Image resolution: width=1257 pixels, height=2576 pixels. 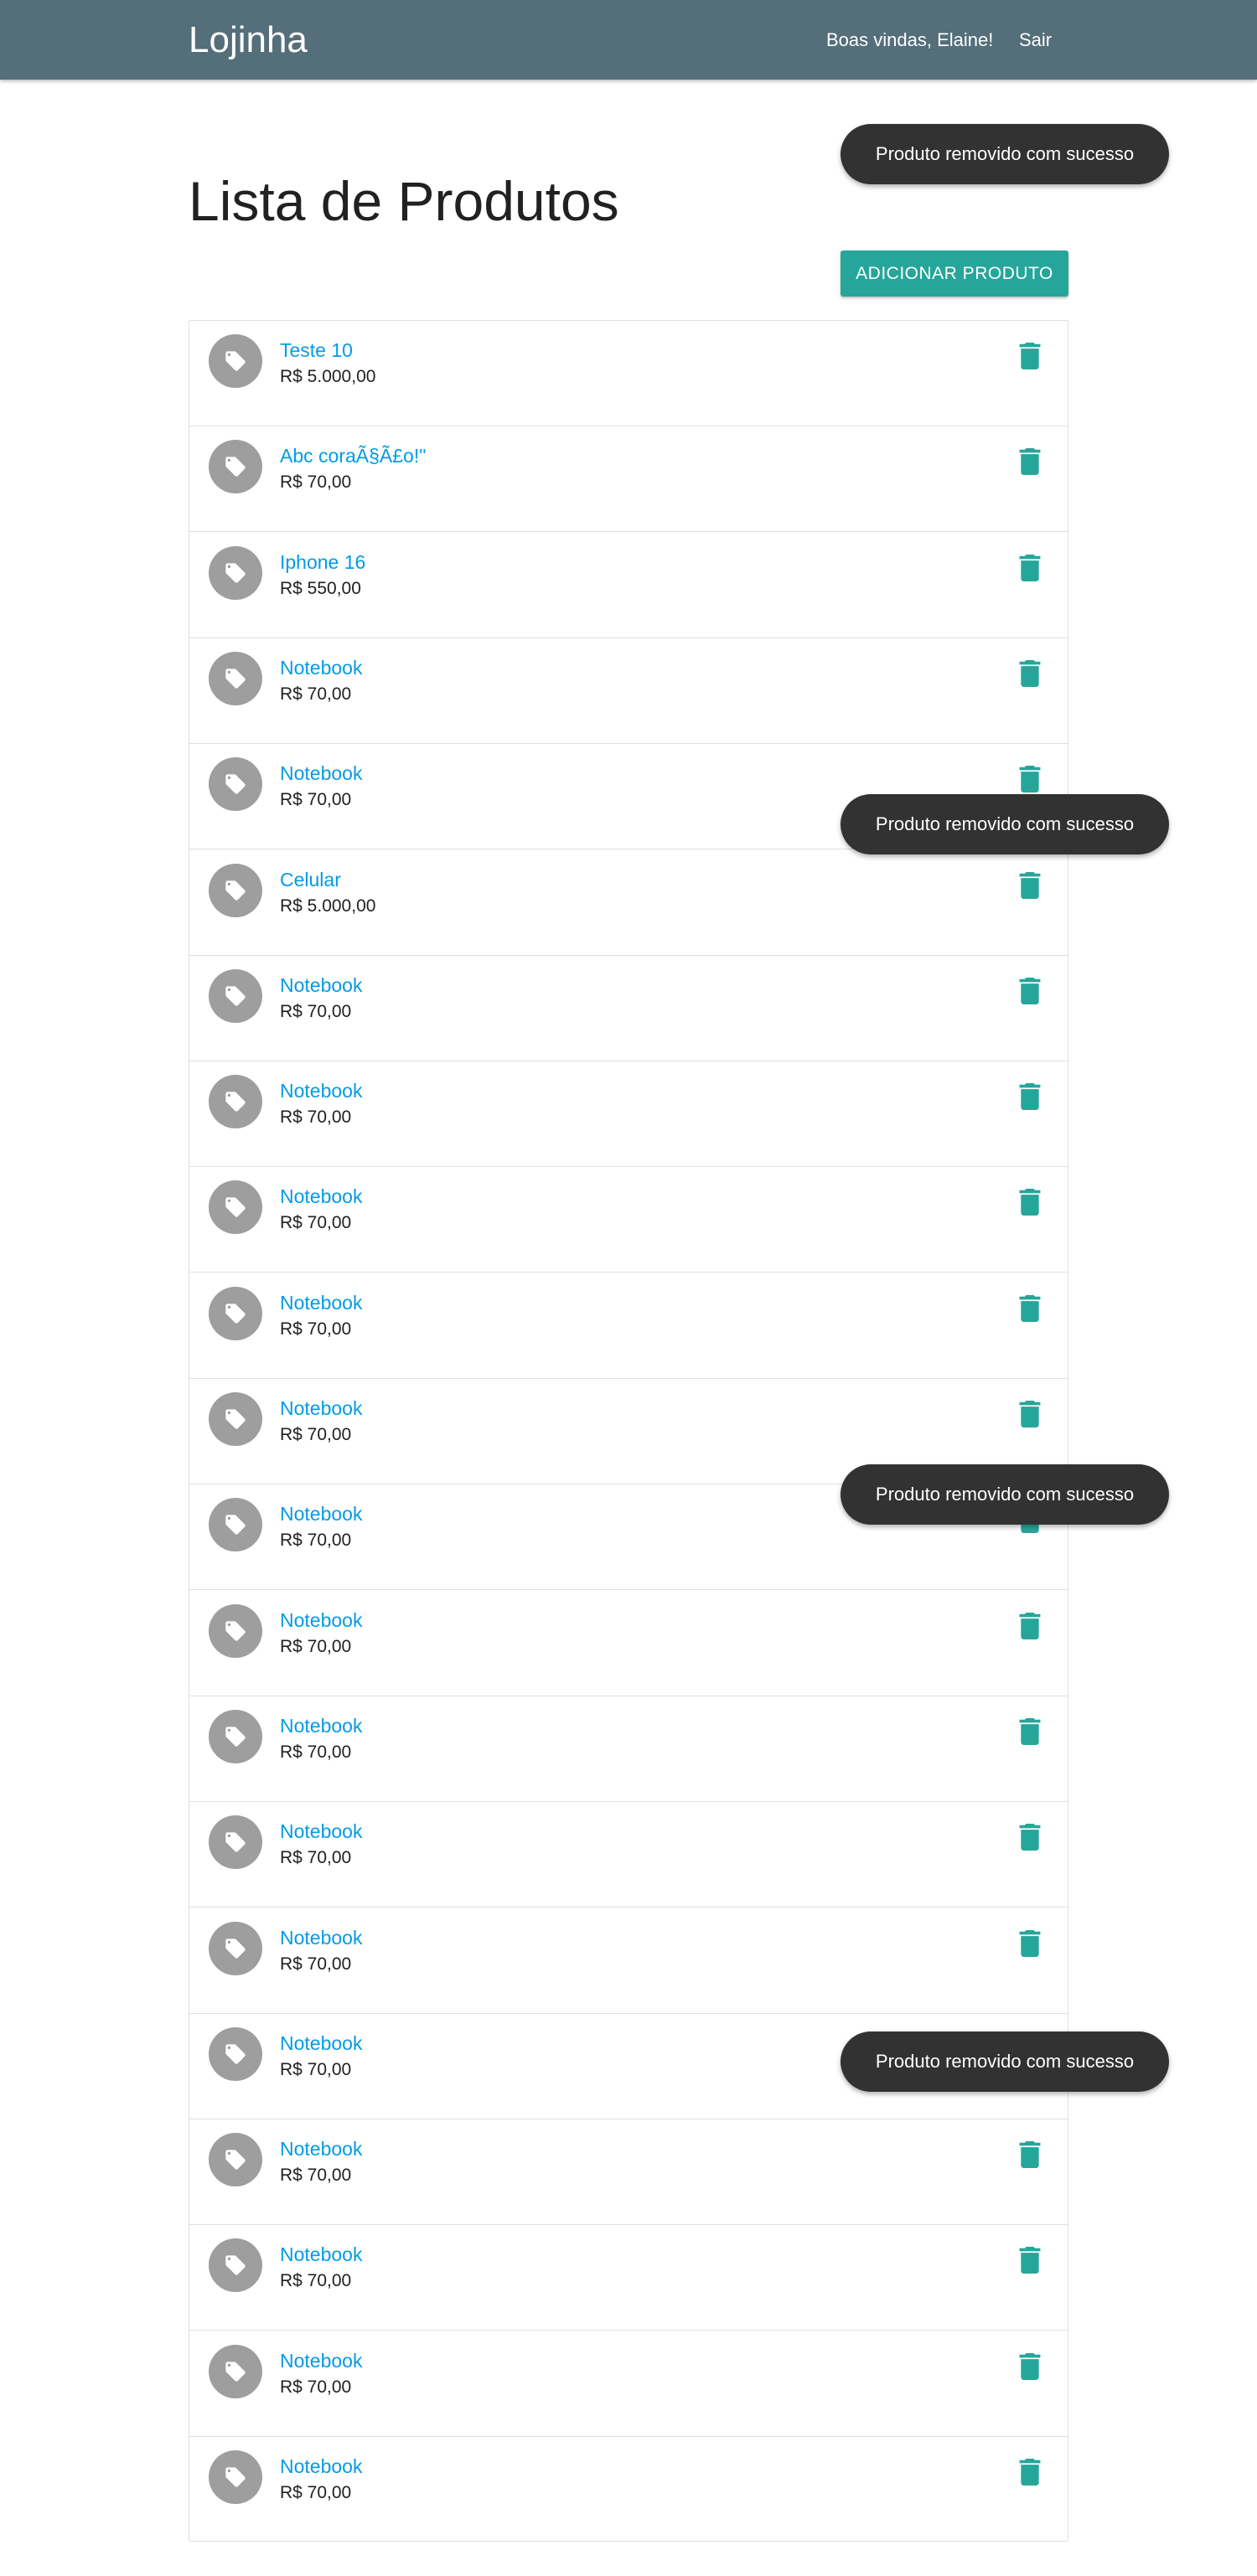 What do you see at coordinates (248, 39) in the screenshot?
I see `brand-logo: Lojinha` at bounding box center [248, 39].